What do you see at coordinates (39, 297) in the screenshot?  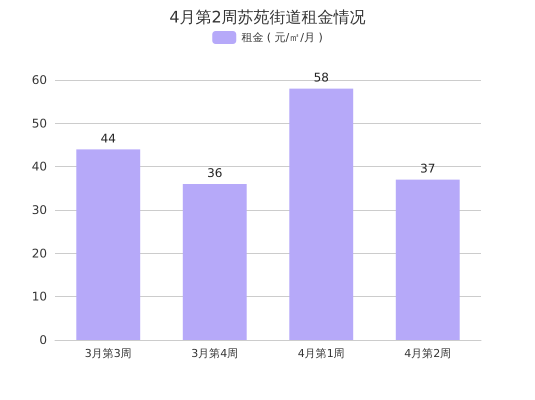 I see `y-tick-label: 10` at bounding box center [39, 297].